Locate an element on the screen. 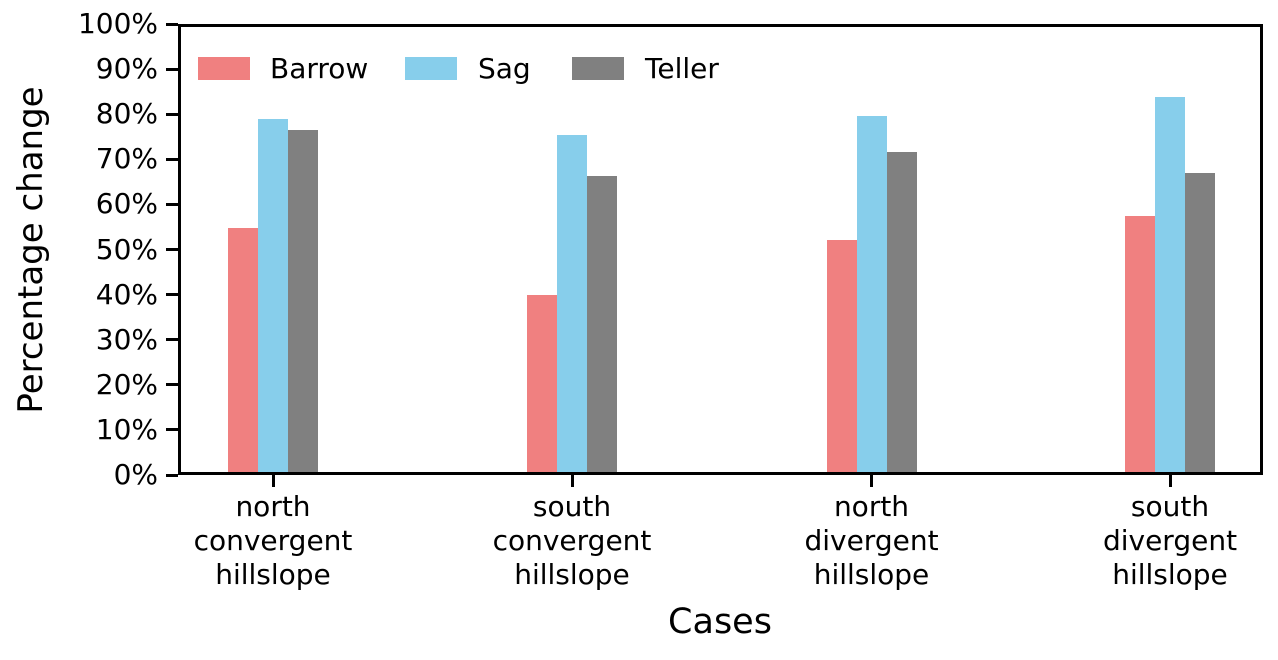  y-tick-label: 30% is located at coordinates (126, 339).